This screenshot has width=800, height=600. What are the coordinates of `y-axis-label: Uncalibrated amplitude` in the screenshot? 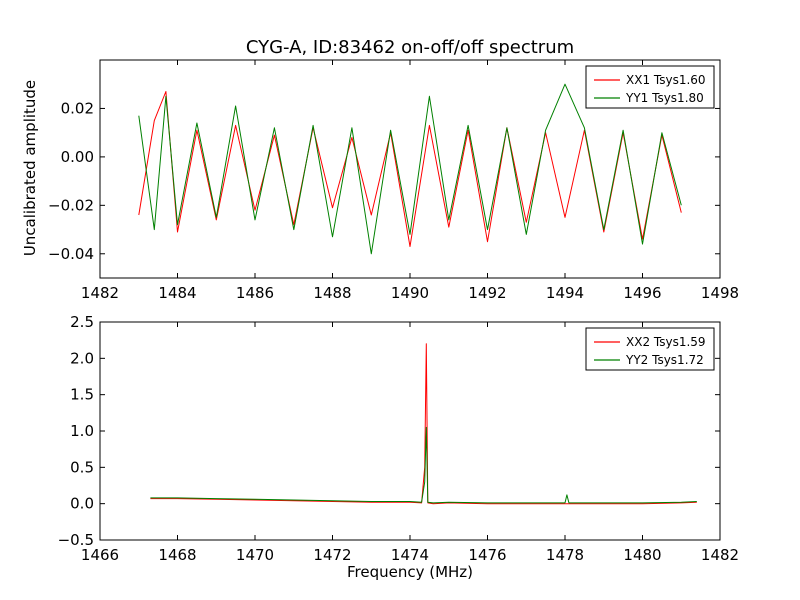 It's located at (30, 168).